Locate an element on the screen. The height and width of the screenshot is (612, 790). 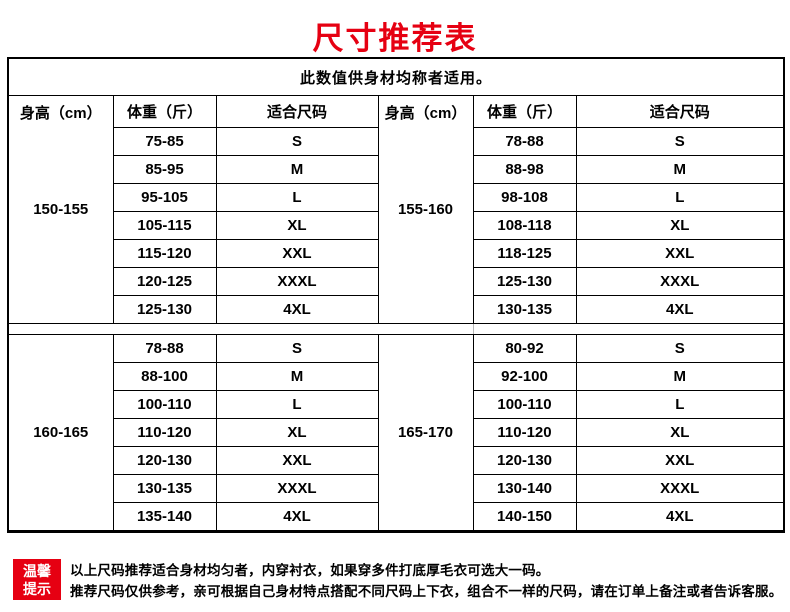
table-row: 88-100 M 92-100 M is located at coordinates (396, 376).